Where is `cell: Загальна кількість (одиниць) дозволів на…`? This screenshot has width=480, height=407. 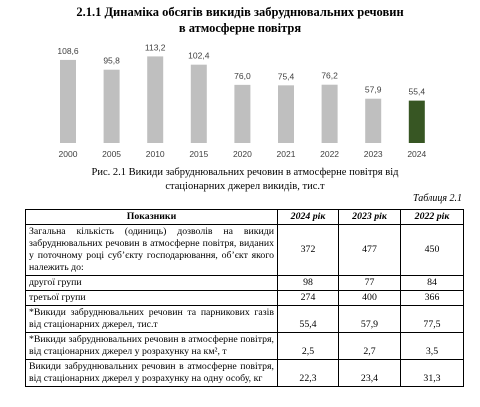
cell: Загальна кількість (одиниць) дозволів на… is located at coordinates (151, 250).